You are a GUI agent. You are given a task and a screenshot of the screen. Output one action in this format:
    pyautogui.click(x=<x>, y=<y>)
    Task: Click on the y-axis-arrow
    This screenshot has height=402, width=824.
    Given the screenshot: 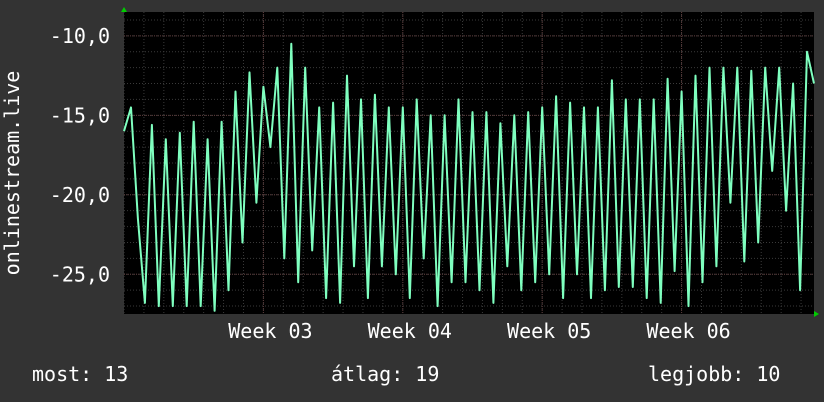 What is the action you would take?
    pyautogui.click(x=124, y=9)
    